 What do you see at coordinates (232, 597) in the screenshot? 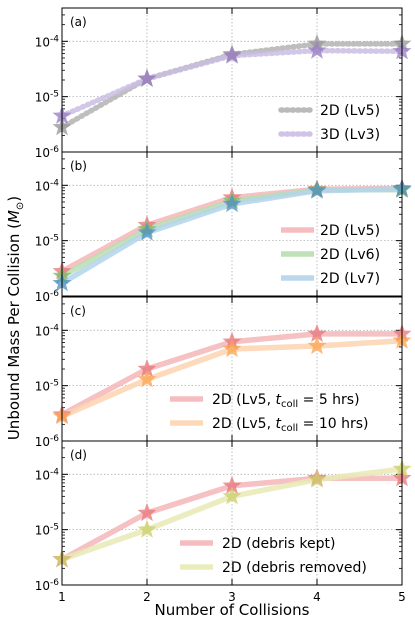
I see `x-tick-label: 3` at bounding box center [232, 597].